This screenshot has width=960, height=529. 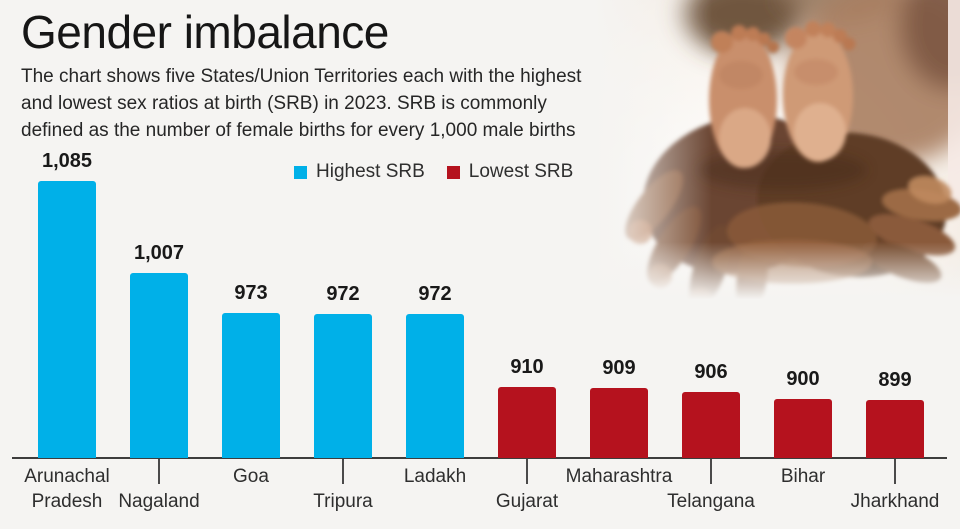 I want to click on axis-tick-gujarat, so click(x=527, y=471).